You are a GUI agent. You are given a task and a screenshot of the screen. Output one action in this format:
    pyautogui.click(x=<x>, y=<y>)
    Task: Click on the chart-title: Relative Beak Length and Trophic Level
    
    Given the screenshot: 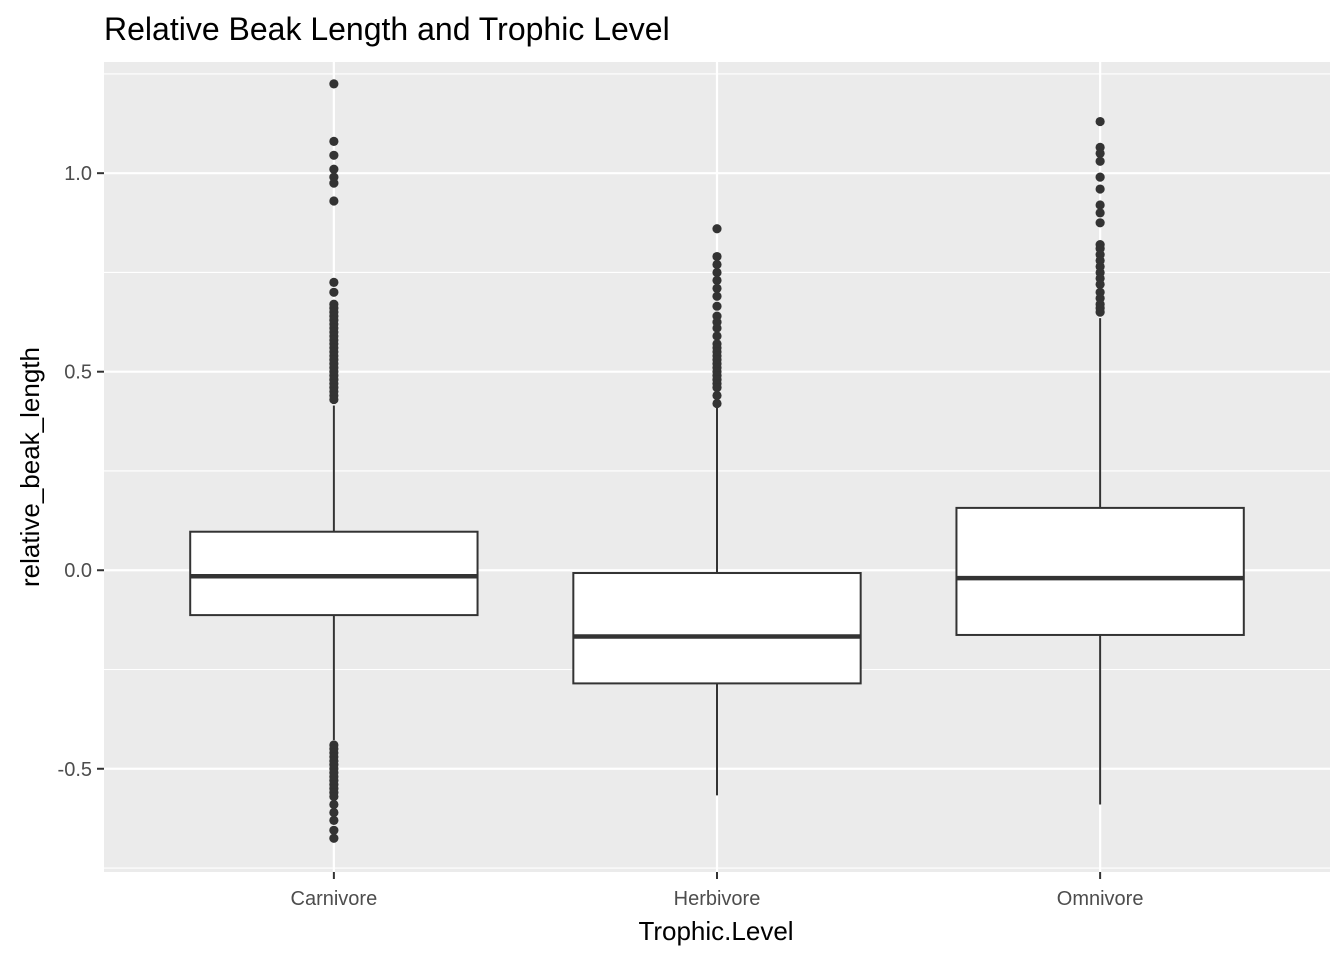 What is the action you would take?
    pyautogui.click(x=387, y=29)
    